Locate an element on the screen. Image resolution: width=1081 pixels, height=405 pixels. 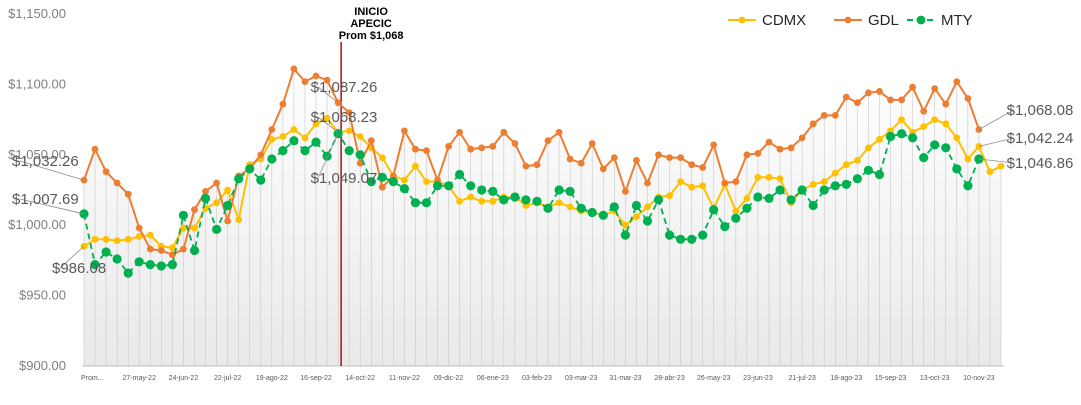
x-tick-label: 22-jul-22 is located at coordinates (227, 378).